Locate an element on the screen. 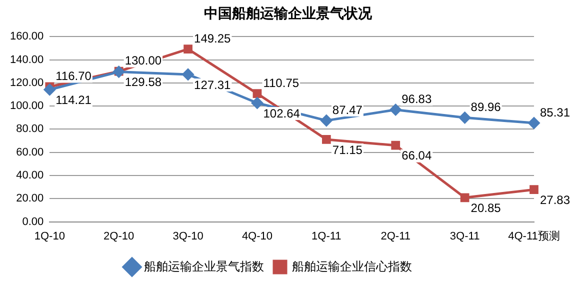 This screenshot has height=283, width=576. x-tick-label: 1Q-11 is located at coordinates (327, 236).